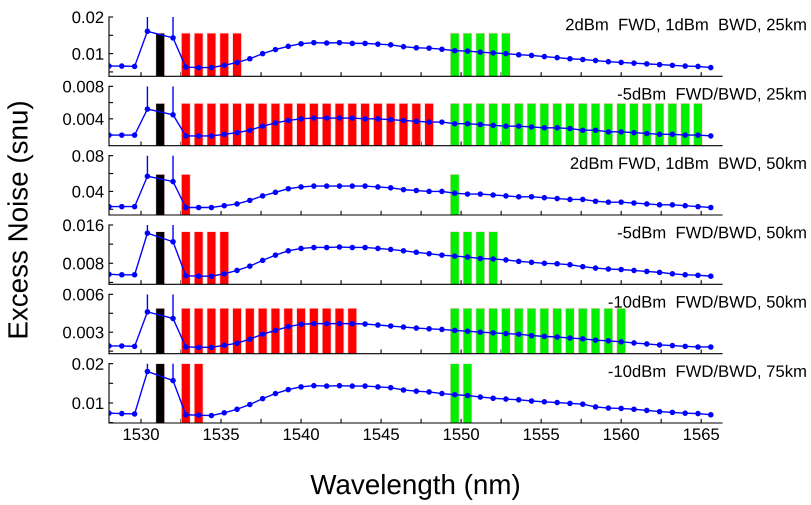 The width and height of the screenshot is (811, 505). What do you see at coordinates (141, 434) in the screenshot?
I see `x-tick-label: 1530` at bounding box center [141, 434].